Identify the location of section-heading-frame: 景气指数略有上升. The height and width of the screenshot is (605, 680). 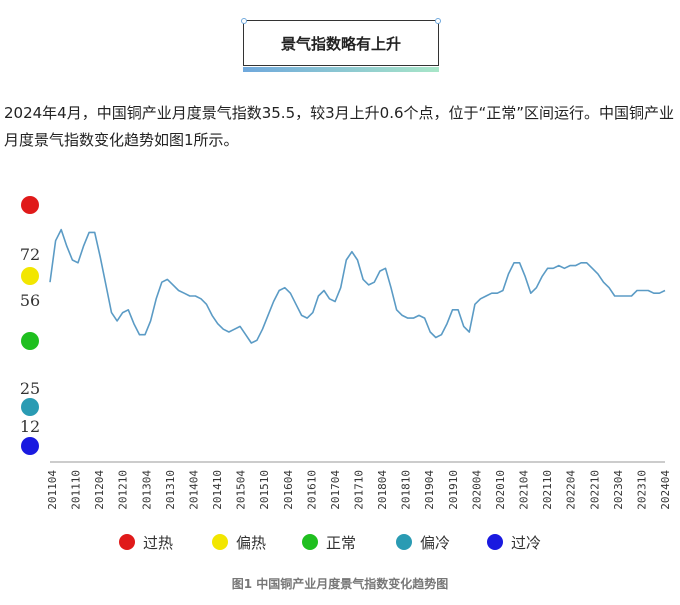
(341, 42).